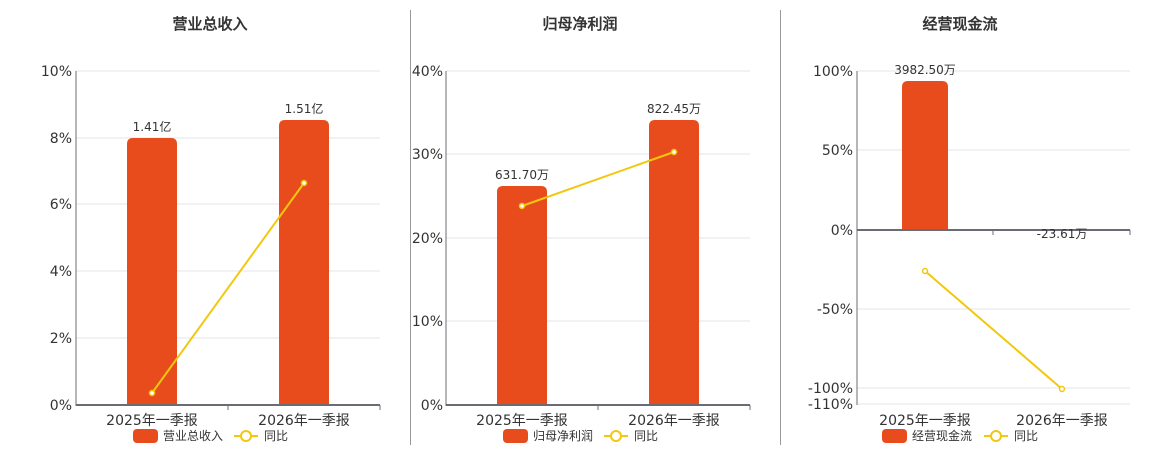  What do you see at coordinates (427, 155) in the screenshot?
I see `y-tick: 30%` at bounding box center [427, 155].